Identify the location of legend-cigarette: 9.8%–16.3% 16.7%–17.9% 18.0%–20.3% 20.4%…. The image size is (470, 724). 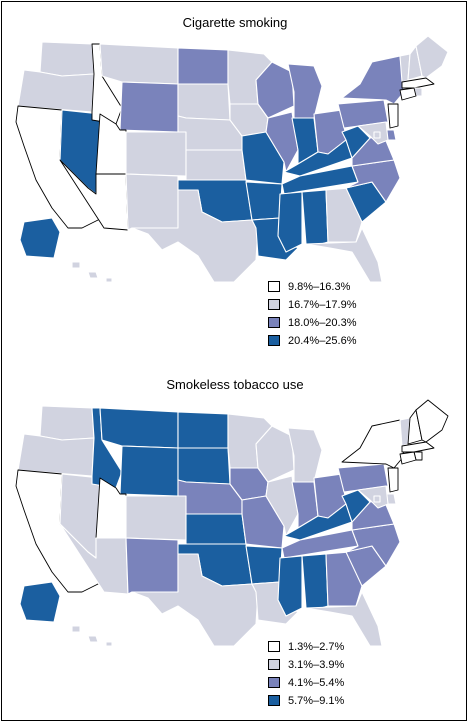
(338, 315).